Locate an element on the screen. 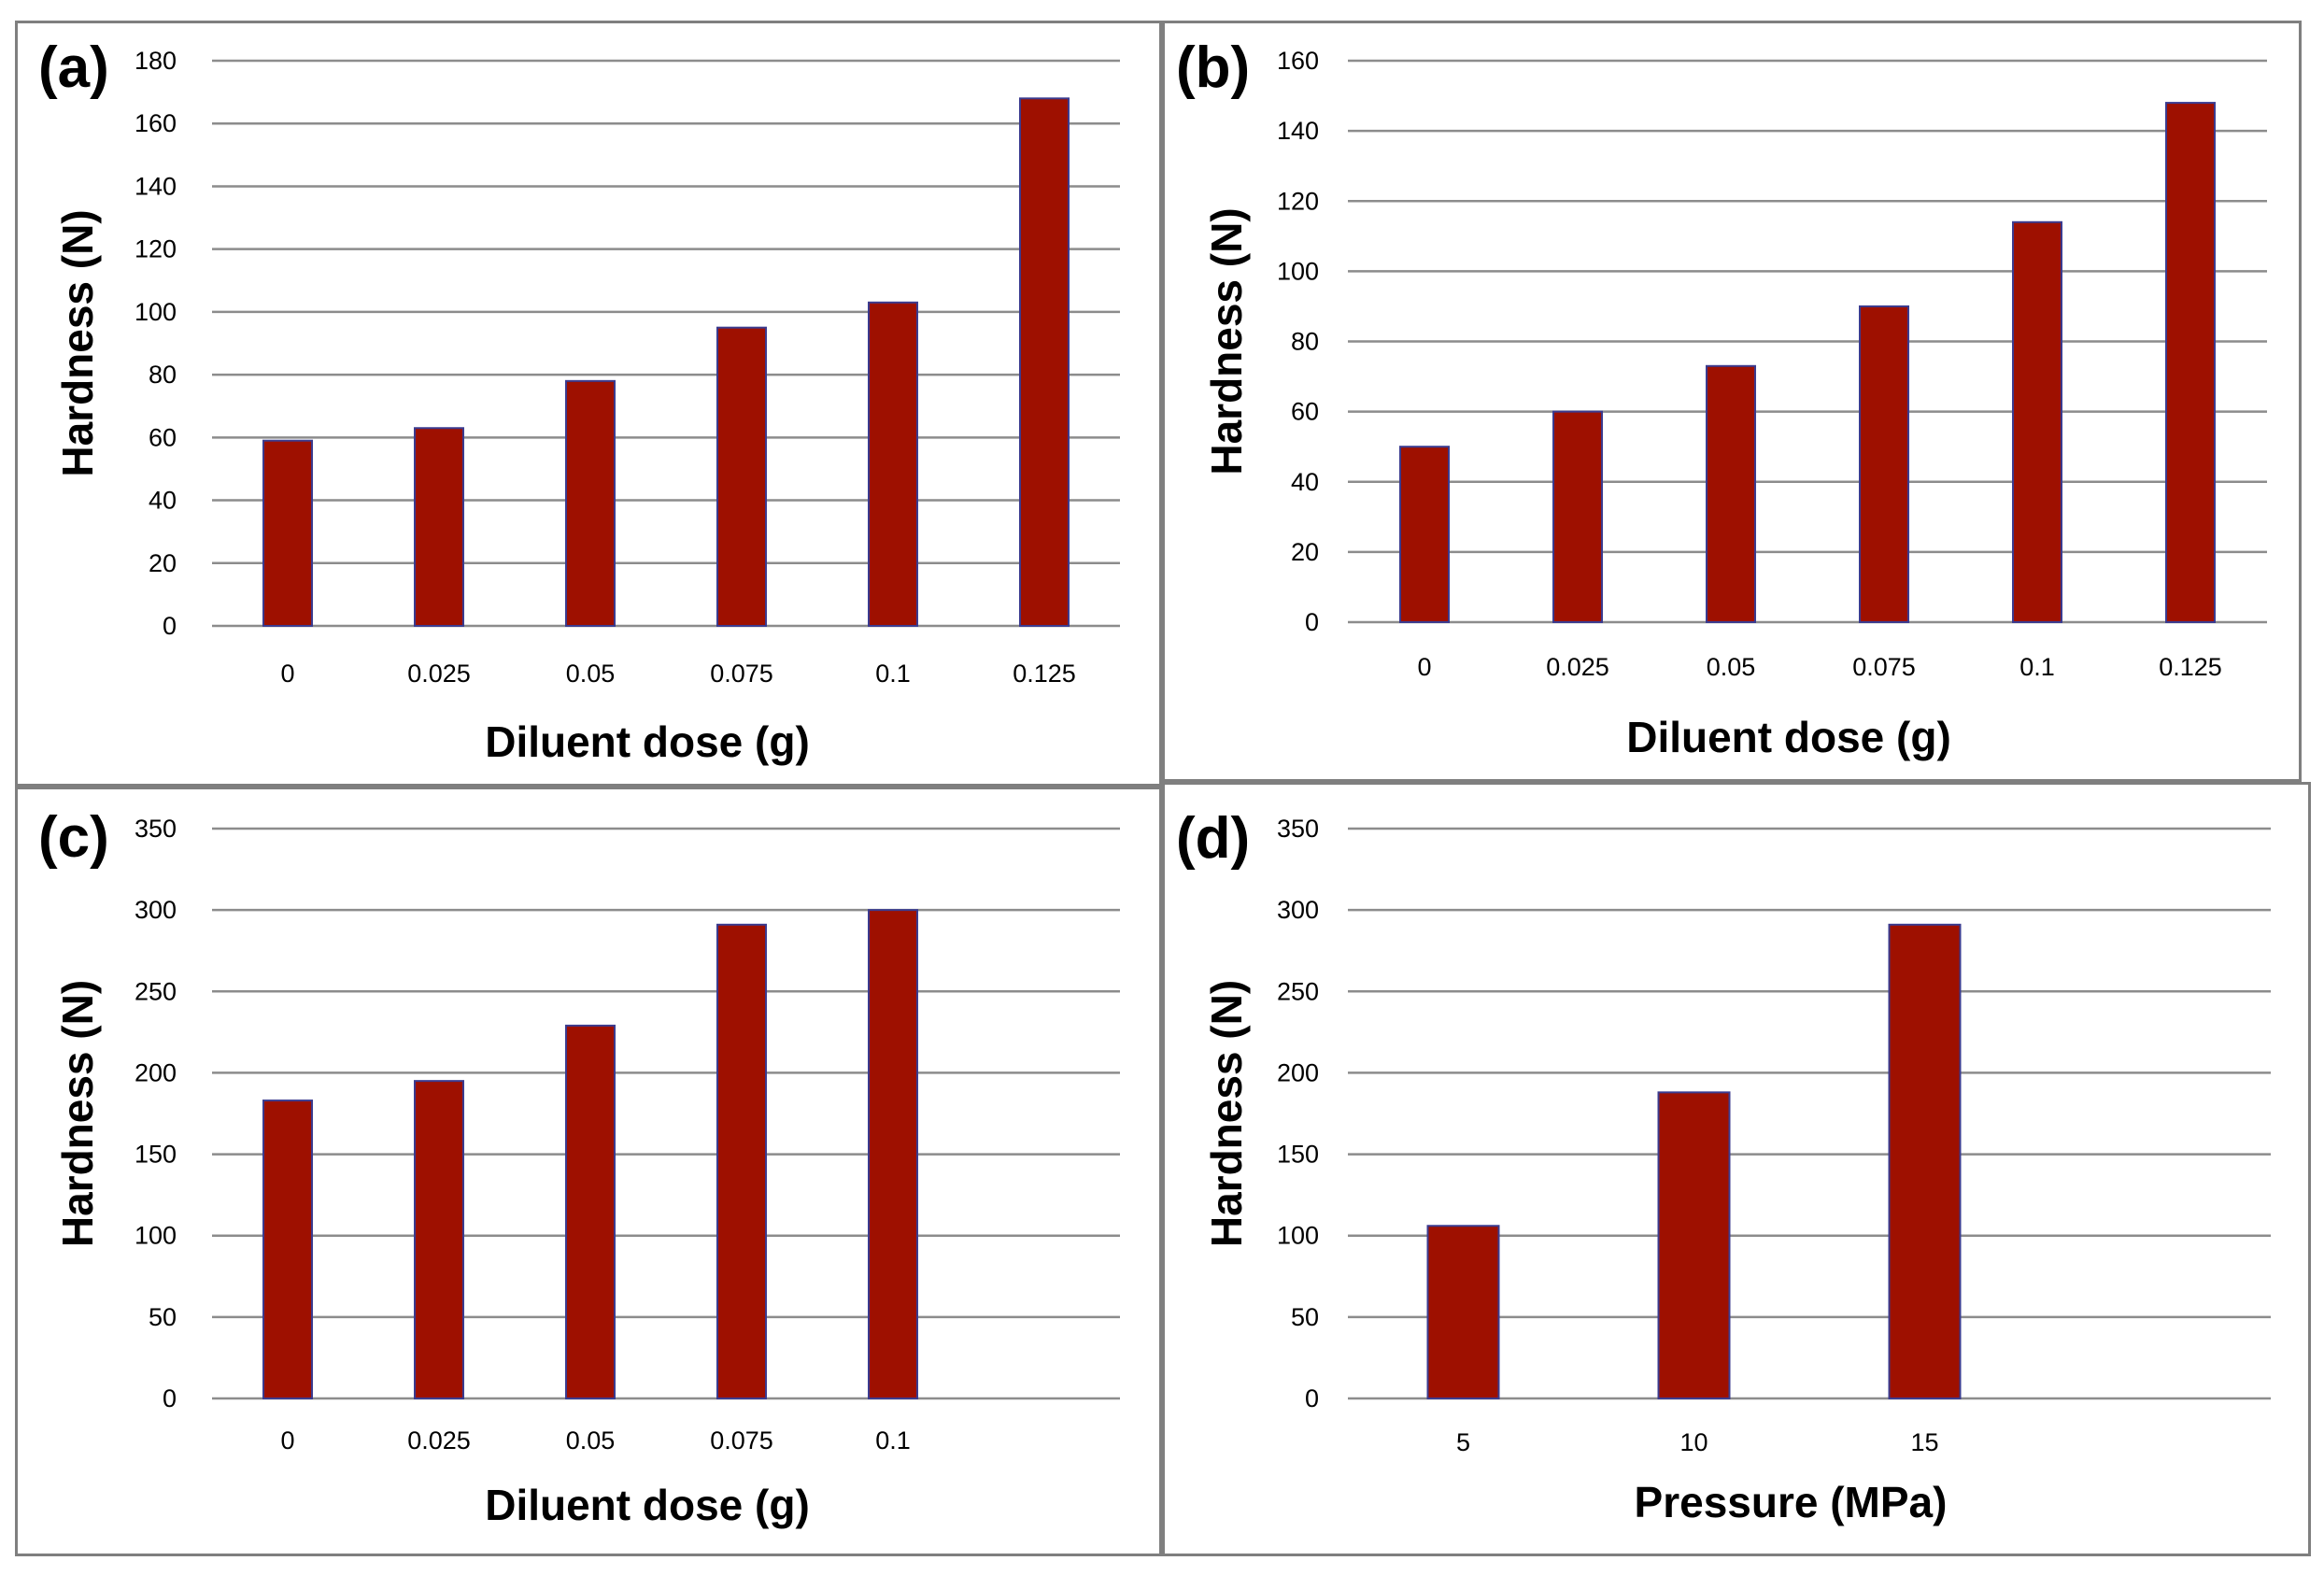  chart-b-y-tick-label: 40 is located at coordinates (1305, 482).